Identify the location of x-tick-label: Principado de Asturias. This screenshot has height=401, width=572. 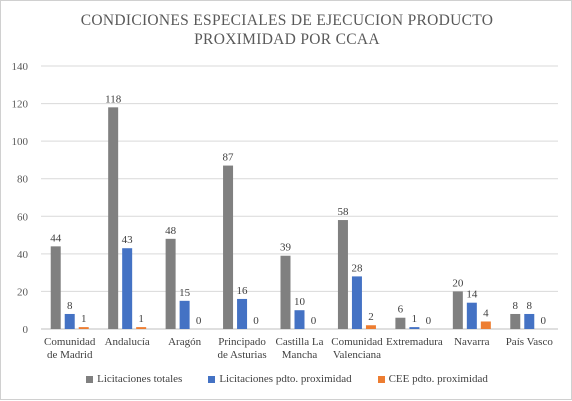
(241, 348).